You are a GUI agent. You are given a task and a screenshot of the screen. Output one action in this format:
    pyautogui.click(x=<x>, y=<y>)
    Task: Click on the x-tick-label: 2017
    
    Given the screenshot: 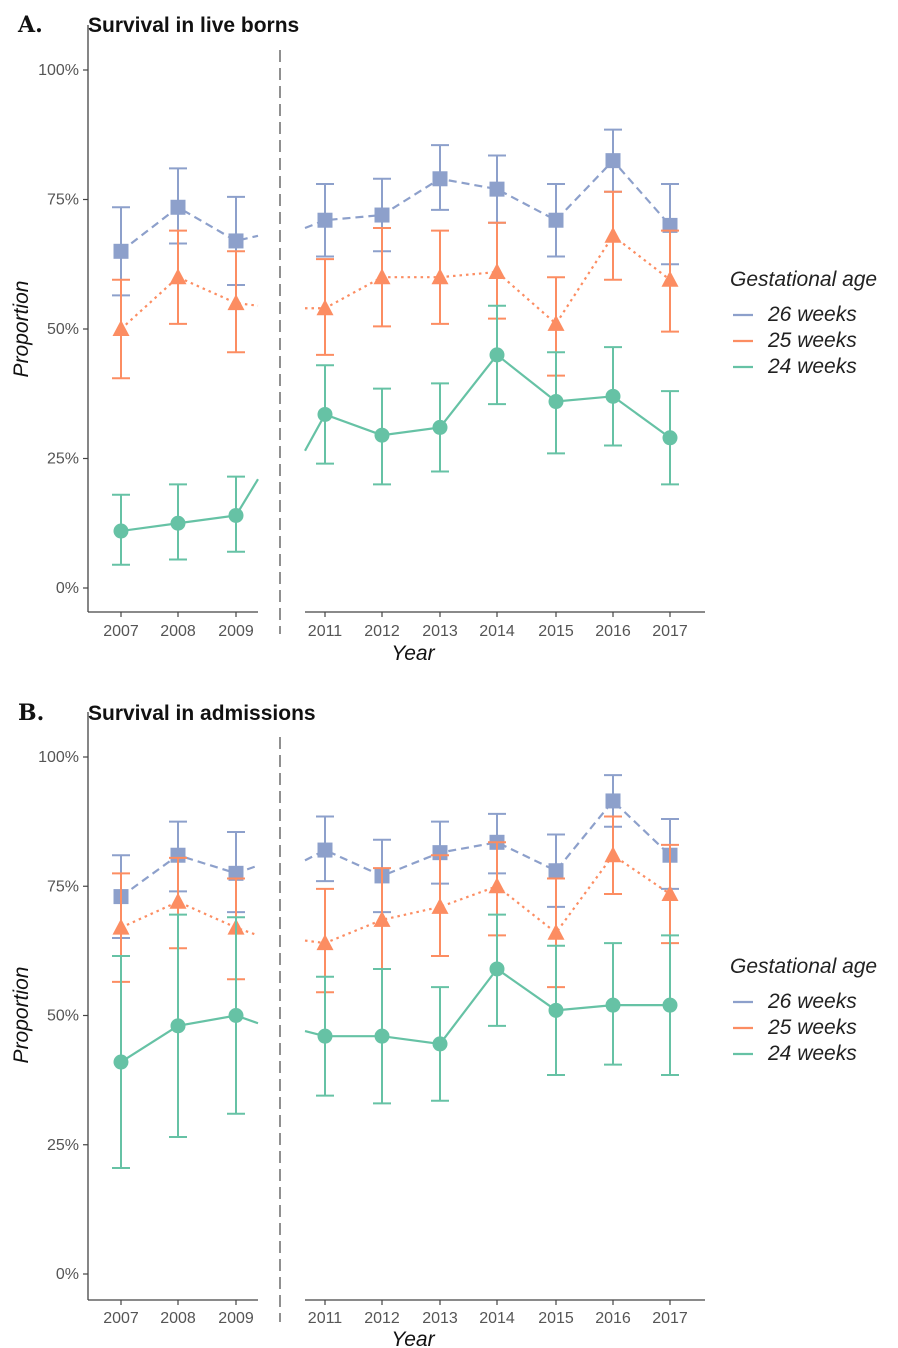 What is the action you would take?
    pyautogui.click(x=670, y=1318)
    